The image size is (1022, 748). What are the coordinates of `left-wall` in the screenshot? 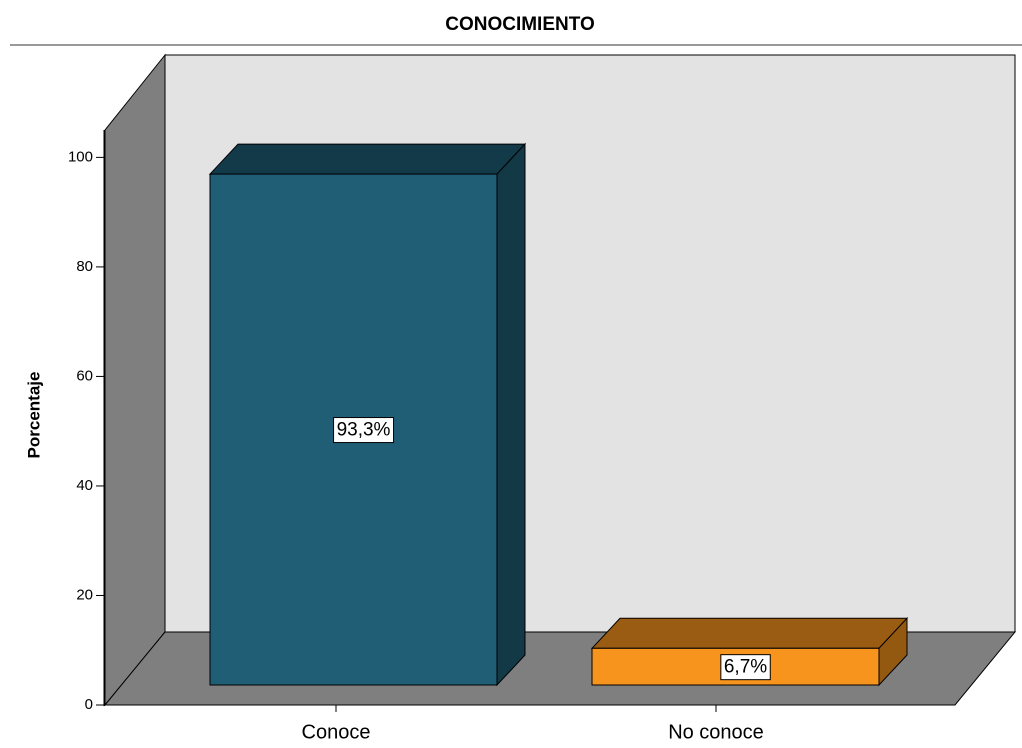 It's located at (135, 380).